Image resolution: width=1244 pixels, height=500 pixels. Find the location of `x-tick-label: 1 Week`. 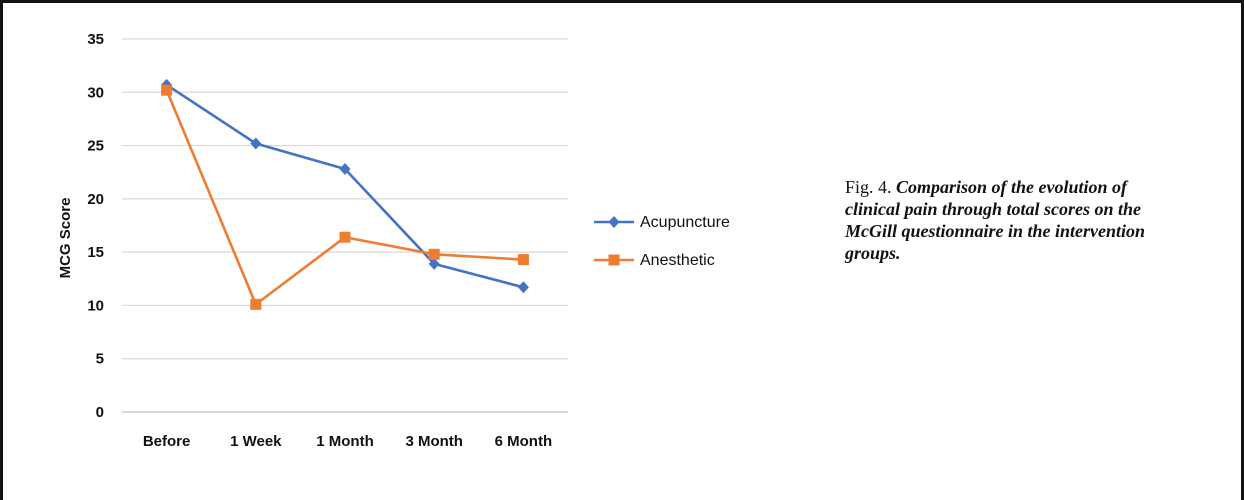

x-tick-label: 1 Week is located at coordinates (256, 441).